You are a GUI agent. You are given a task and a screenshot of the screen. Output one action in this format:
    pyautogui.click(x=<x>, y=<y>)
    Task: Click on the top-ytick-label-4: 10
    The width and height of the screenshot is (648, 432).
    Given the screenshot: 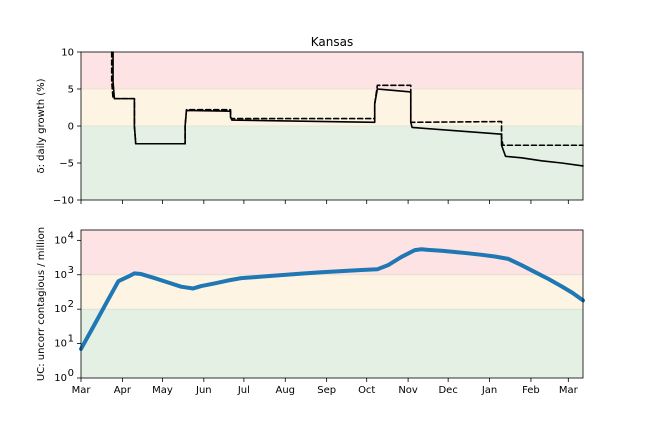 What is the action you would take?
    pyautogui.click(x=67, y=53)
    